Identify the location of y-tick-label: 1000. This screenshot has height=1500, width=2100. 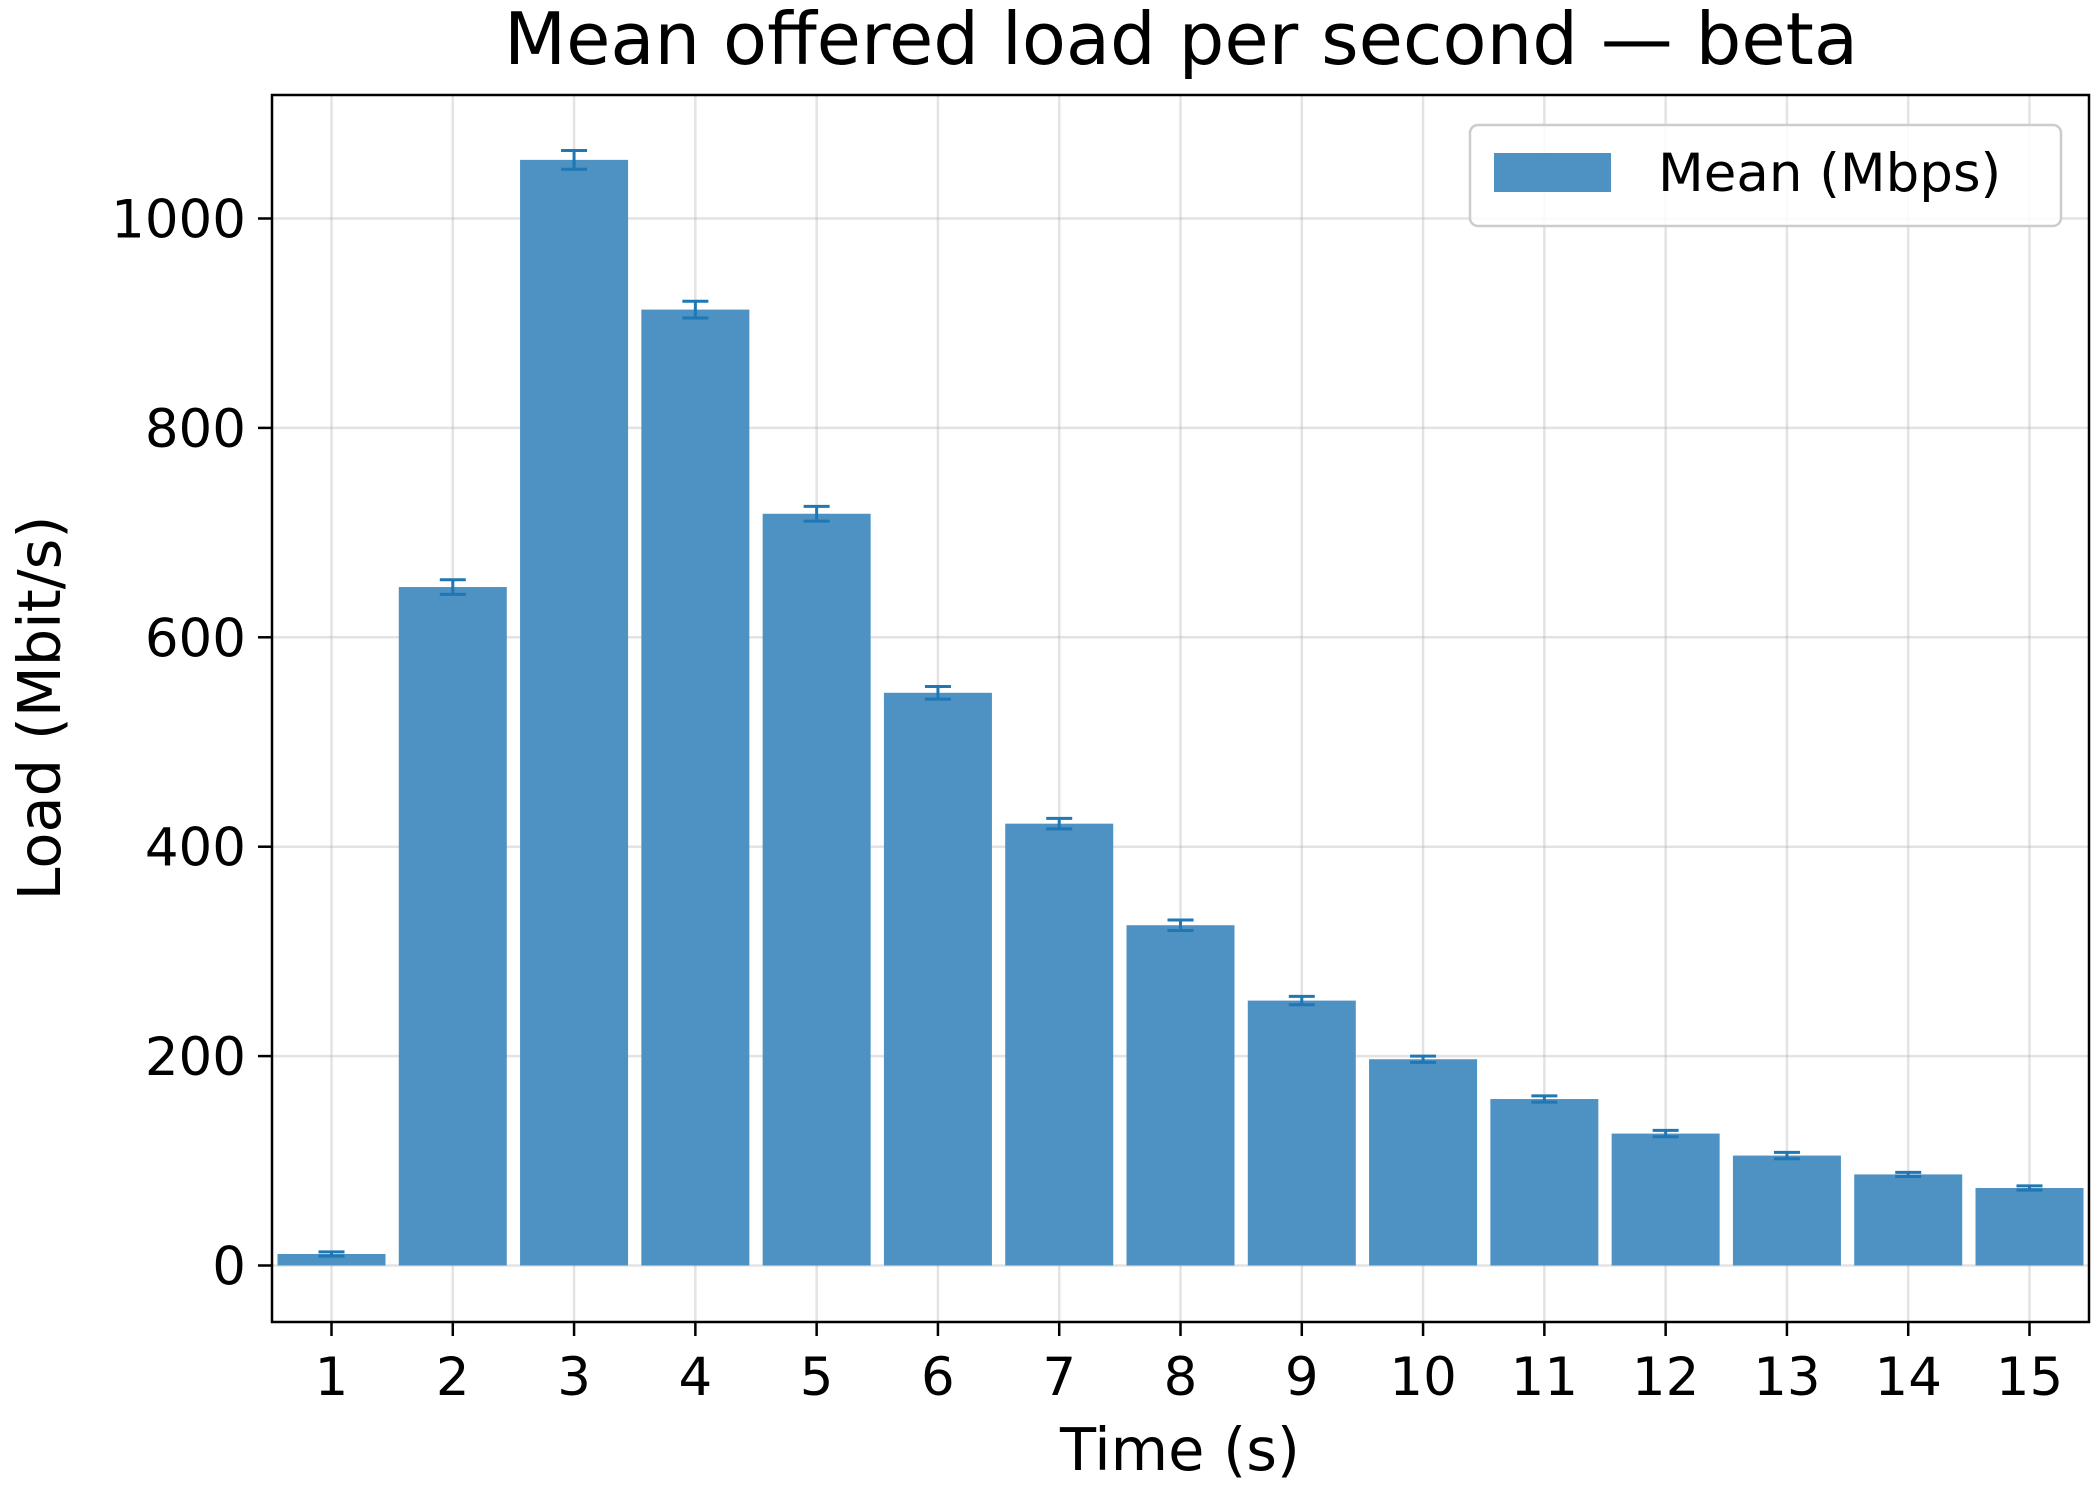
(178, 220).